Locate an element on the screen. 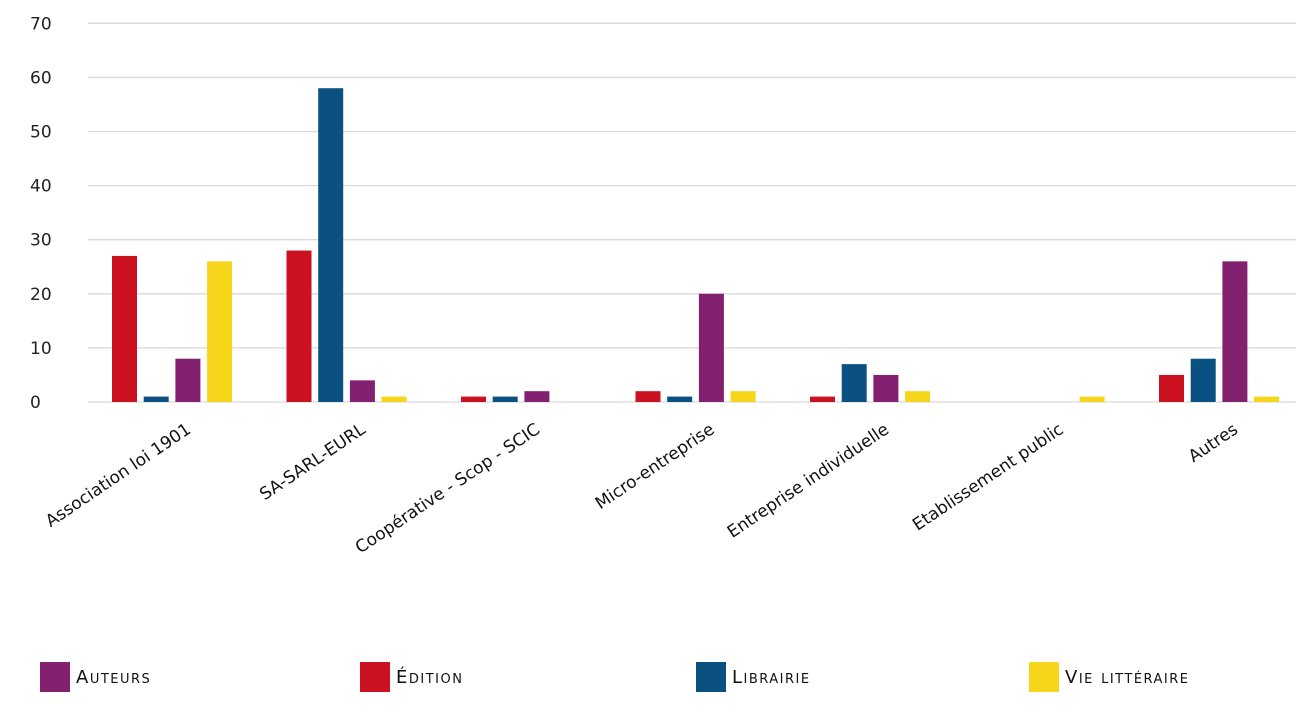 The height and width of the screenshot is (718, 1296). legend-item-edition: Édition is located at coordinates (411, 677).